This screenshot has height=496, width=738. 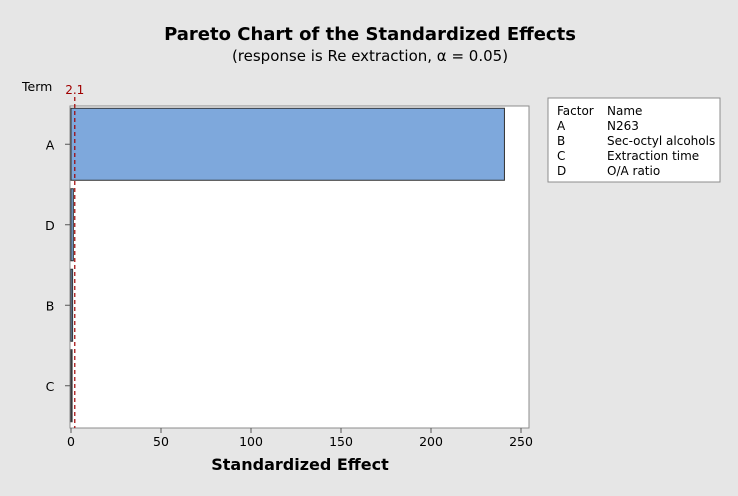 What do you see at coordinates (431, 441) in the screenshot?
I see `x-tick-label: 200` at bounding box center [431, 441].